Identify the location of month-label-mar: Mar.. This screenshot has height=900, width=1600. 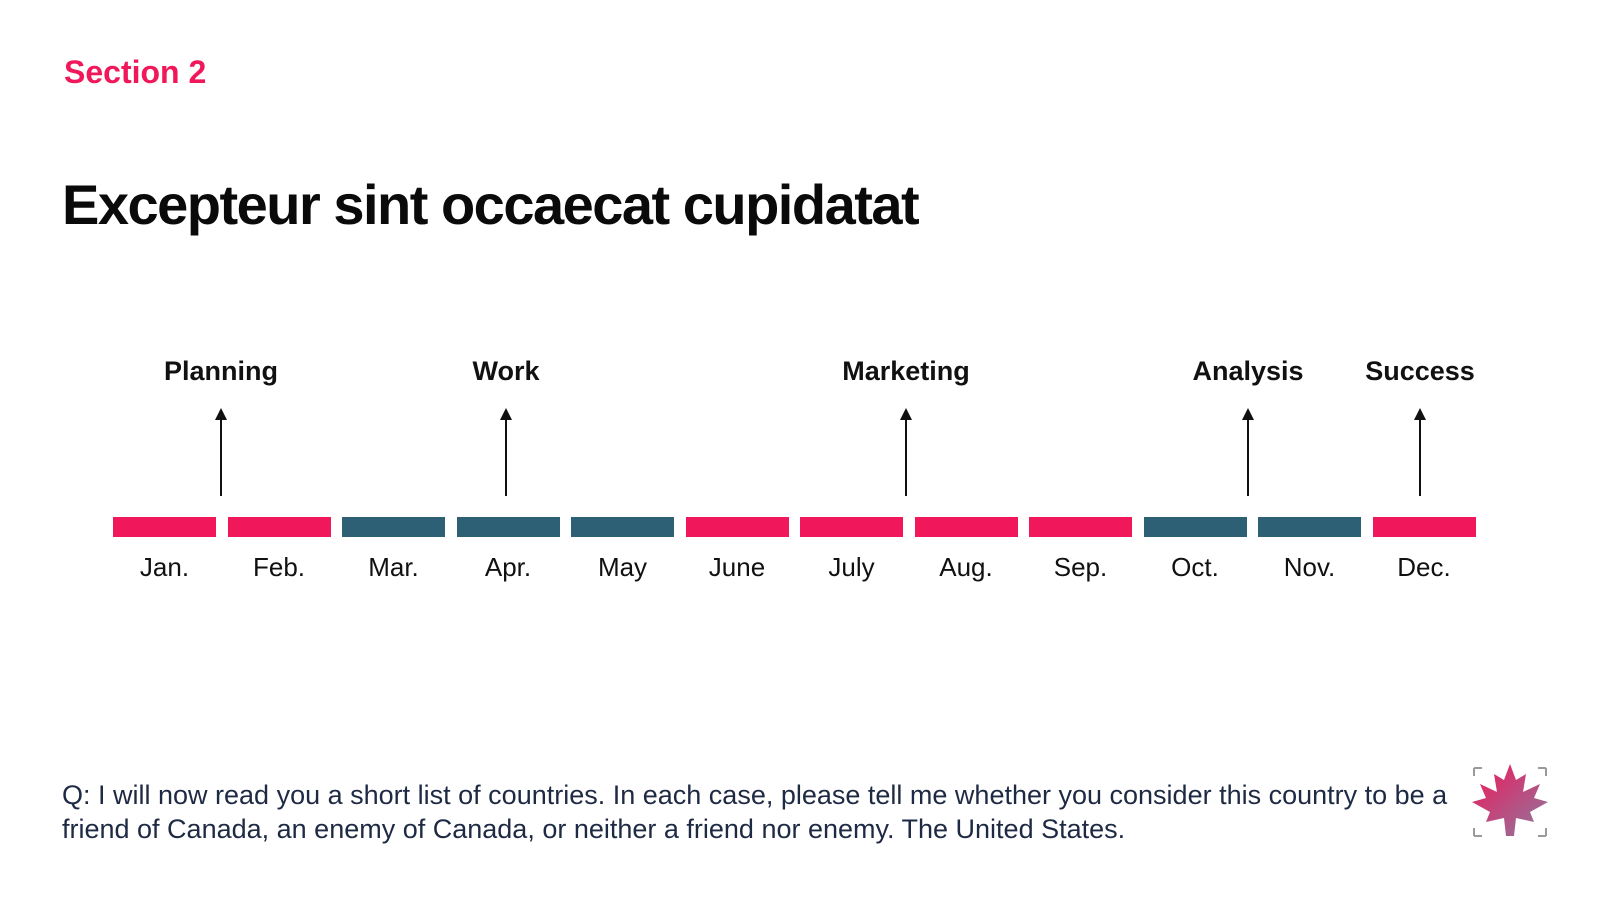
(393, 567).